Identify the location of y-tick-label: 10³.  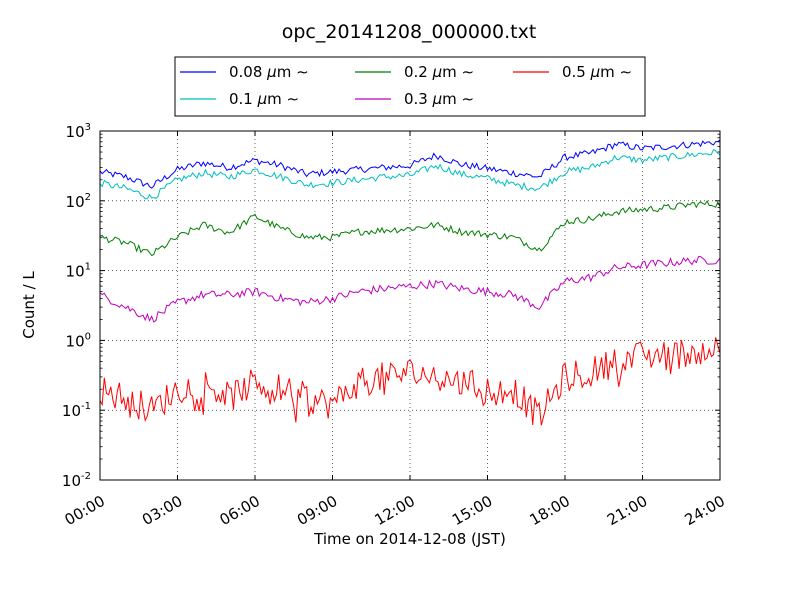
(78, 131).